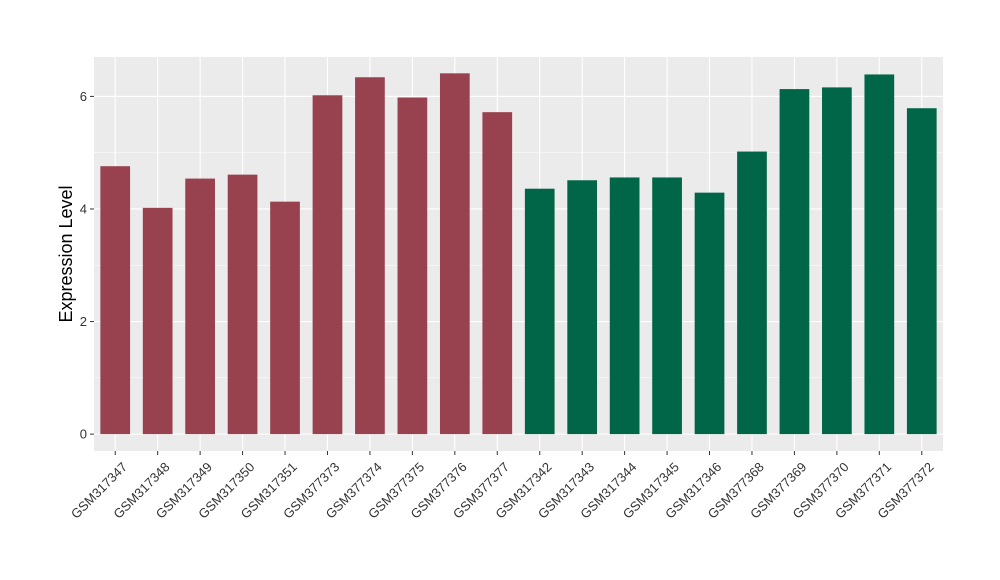 The height and width of the screenshot is (580, 1000). What do you see at coordinates (83, 96) in the screenshot?
I see `y-tick-label: 6` at bounding box center [83, 96].